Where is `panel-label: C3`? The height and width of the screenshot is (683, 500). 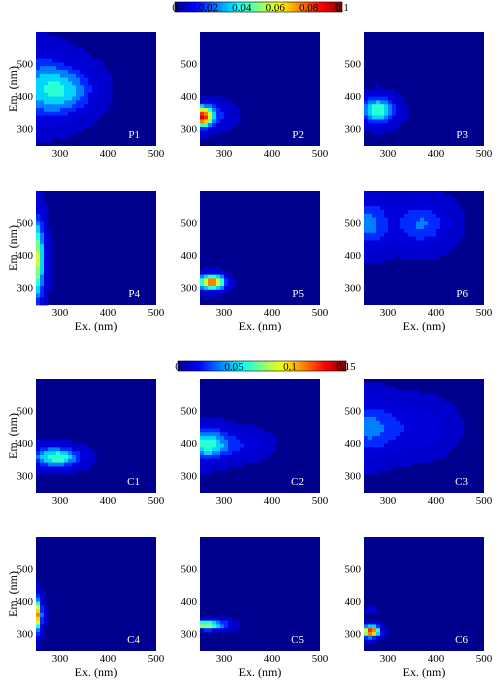
panel-label: C3 is located at coordinates (461, 482).